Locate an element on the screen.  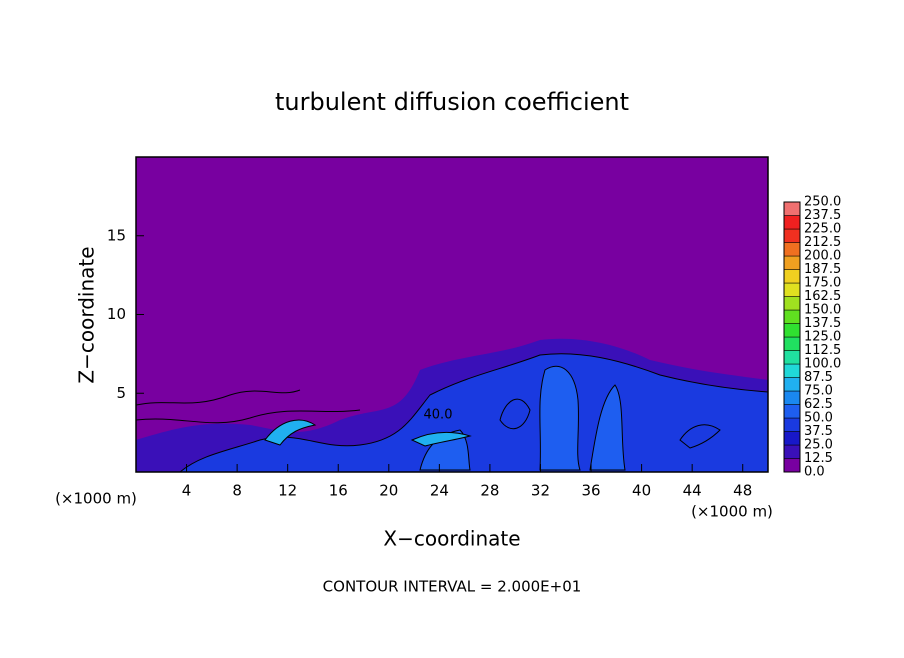
colorbar-label: 112.5 is located at coordinates (822, 350).